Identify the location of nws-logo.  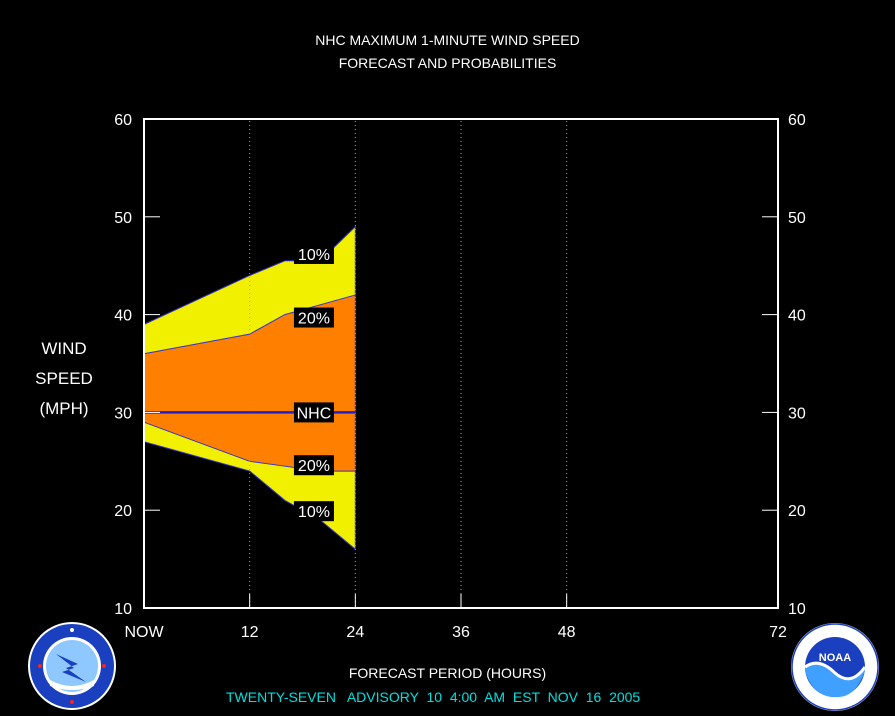
(72, 666).